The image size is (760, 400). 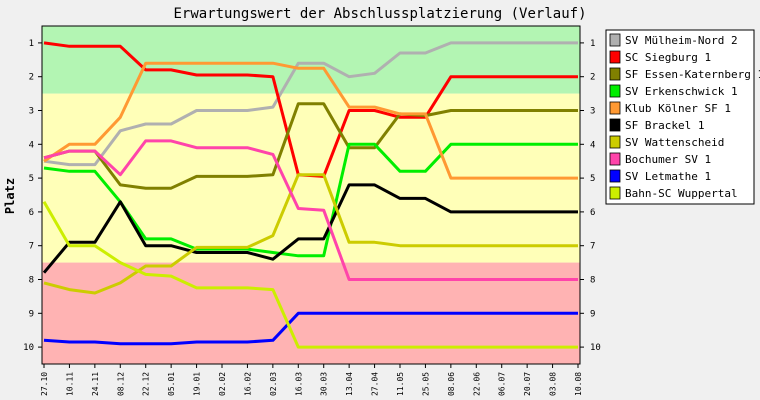 What do you see at coordinates (527, 384) in the screenshot?
I see `x-tick-label: 20.07` at bounding box center [527, 384].